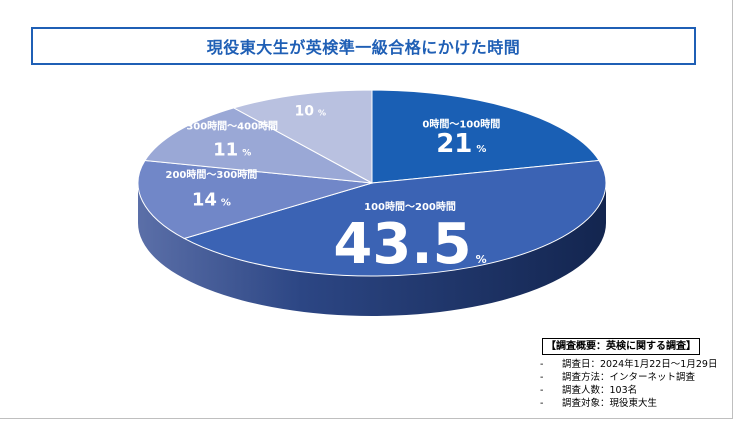  Describe the element at coordinates (212, 174) in the screenshot. I see `slice-category-label: 200時間〜300時間` at that location.